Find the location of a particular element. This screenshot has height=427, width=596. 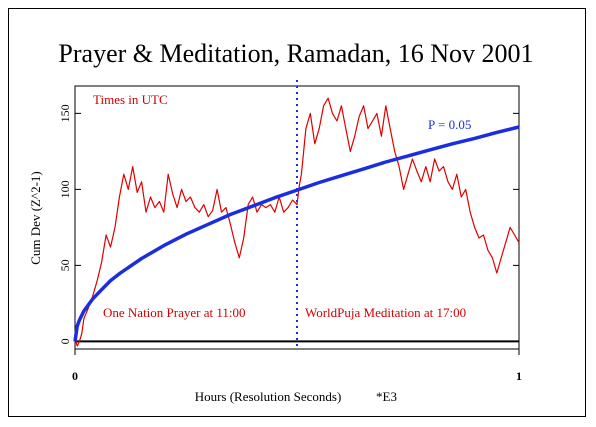

prayer-annotation: One Nation Prayer at 11:00 is located at coordinates (174, 312).